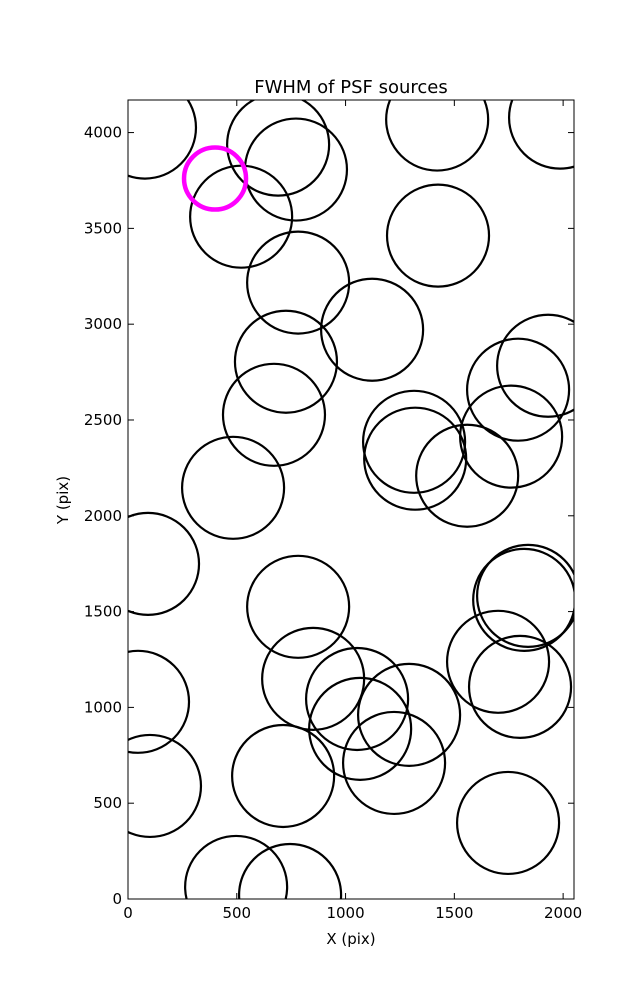 This screenshot has width=637, height=1004. What do you see at coordinates (236, 913) in the screenshot?
I see `x-tick-label: 500` at bounding box center [236, 913].